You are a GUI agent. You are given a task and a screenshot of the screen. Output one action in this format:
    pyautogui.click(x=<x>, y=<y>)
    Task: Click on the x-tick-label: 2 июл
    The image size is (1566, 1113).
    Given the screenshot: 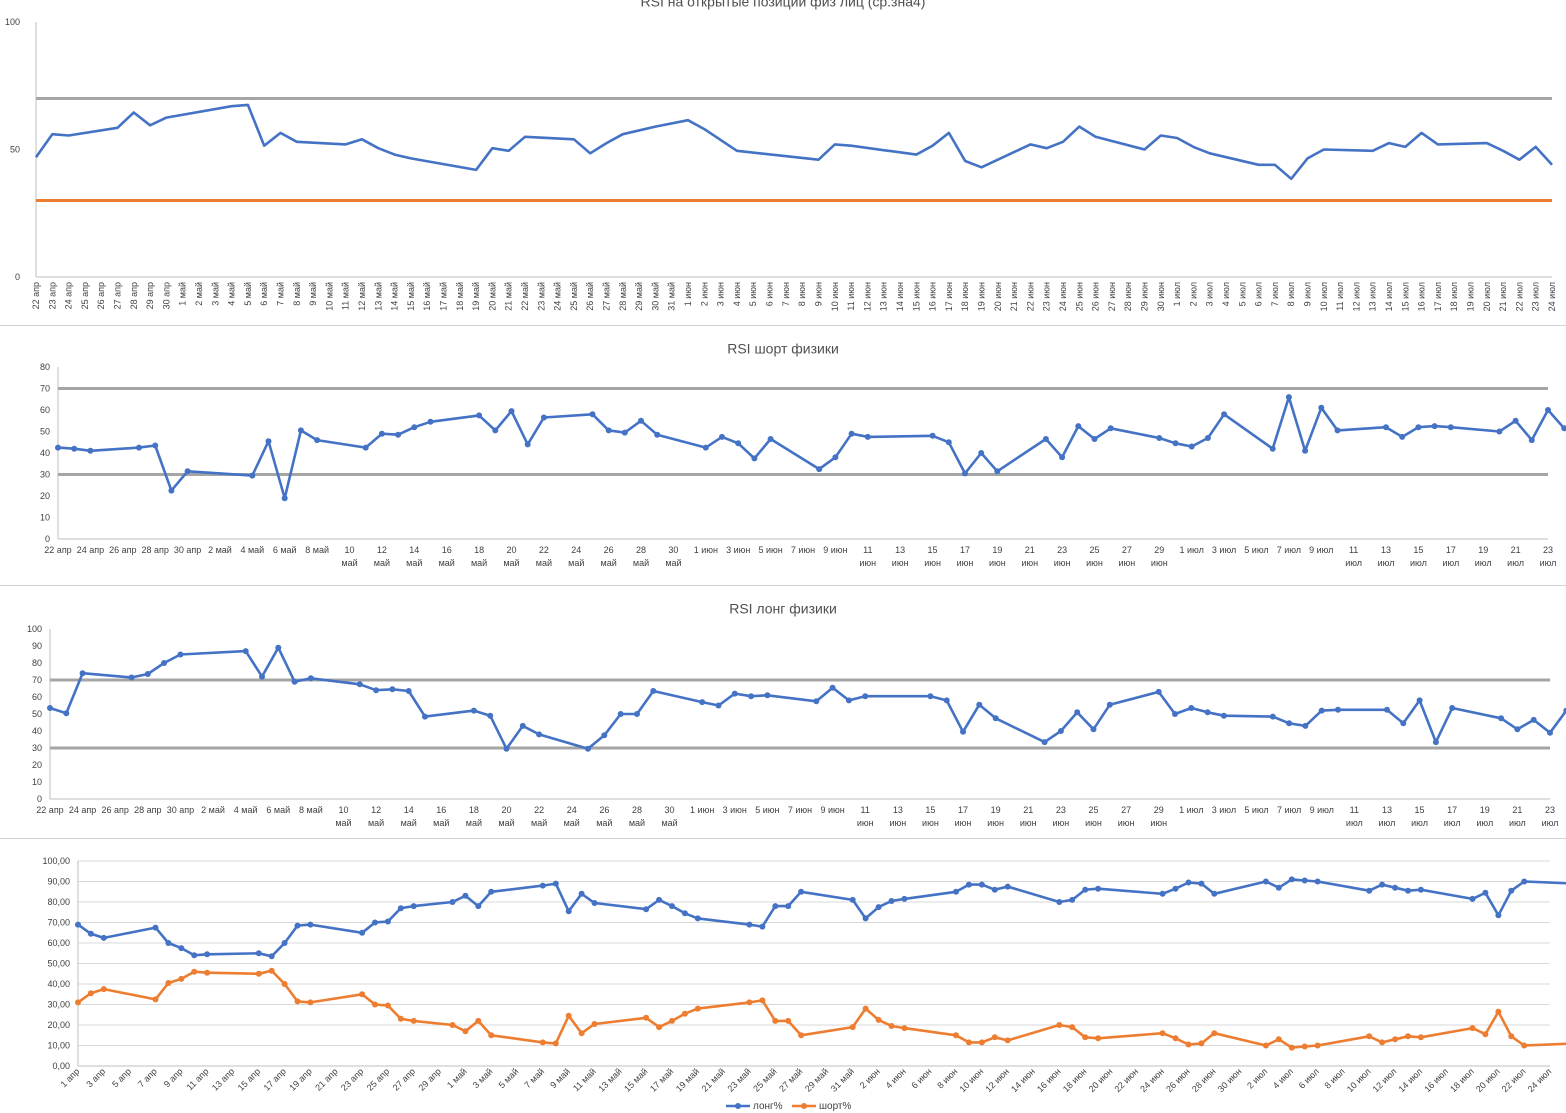 What is the action you would take?
    pyautogui.click(x=1257, y=1078)
    